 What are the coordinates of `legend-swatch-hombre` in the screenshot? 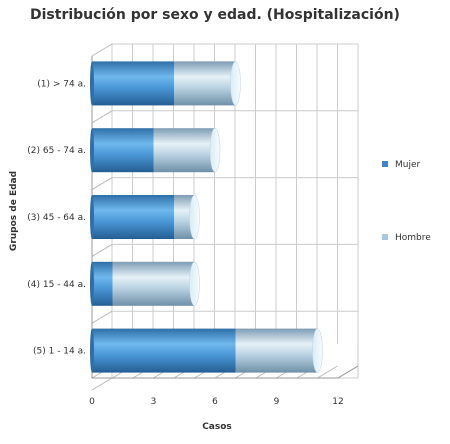 It's located at (385, 237).